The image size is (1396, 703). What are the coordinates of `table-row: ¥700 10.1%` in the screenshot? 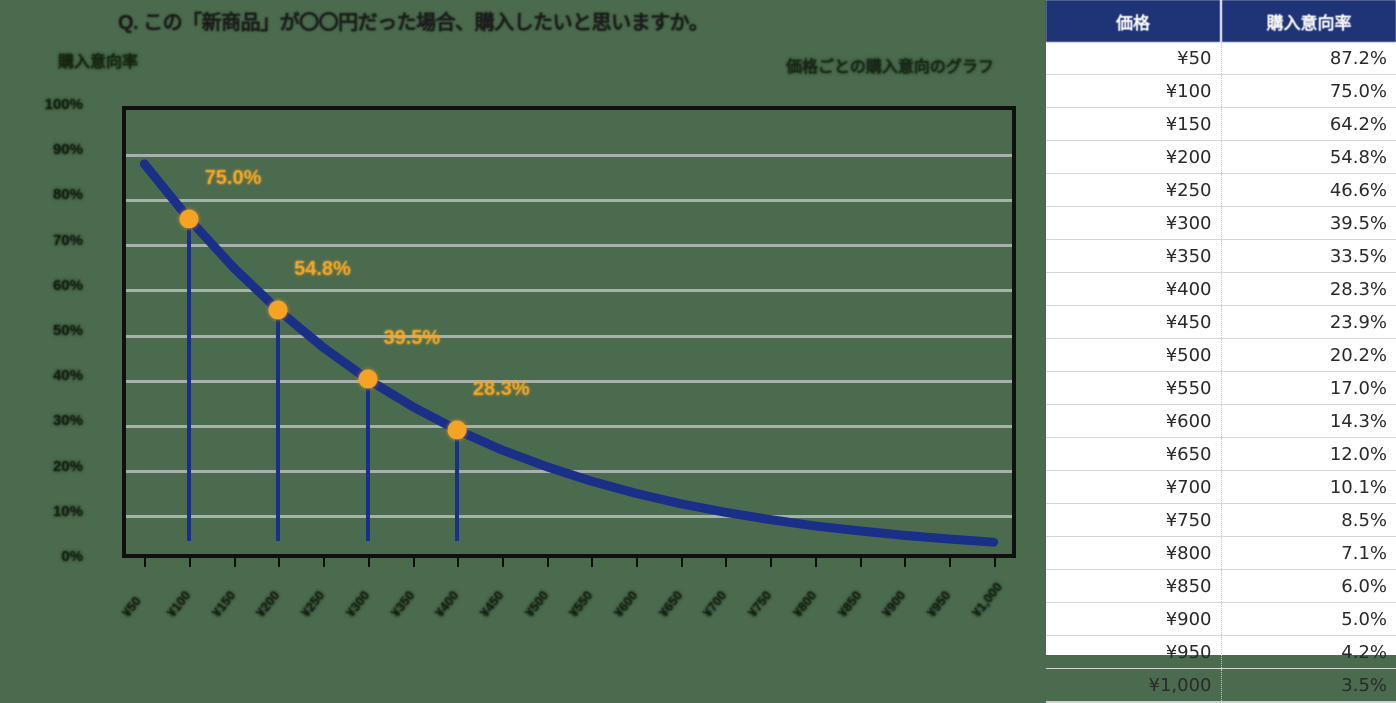 It's located at (1221, 487).